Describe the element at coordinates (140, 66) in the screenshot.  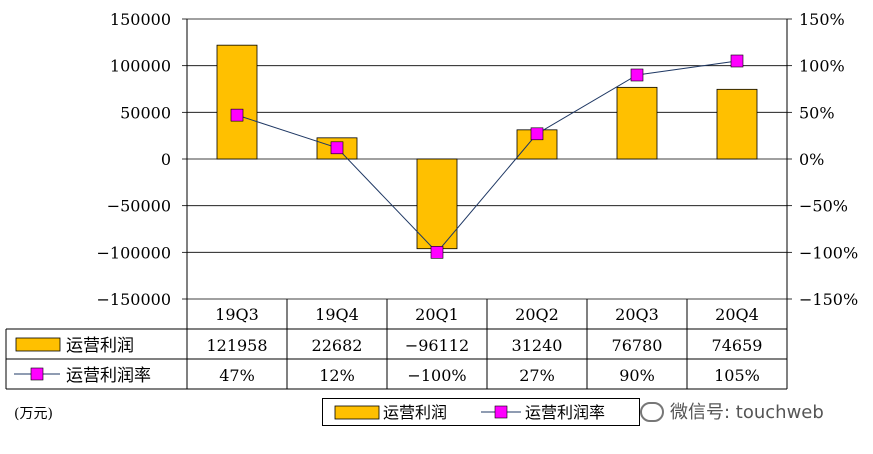
I see `y-left-tick-label: 100000` at that location.